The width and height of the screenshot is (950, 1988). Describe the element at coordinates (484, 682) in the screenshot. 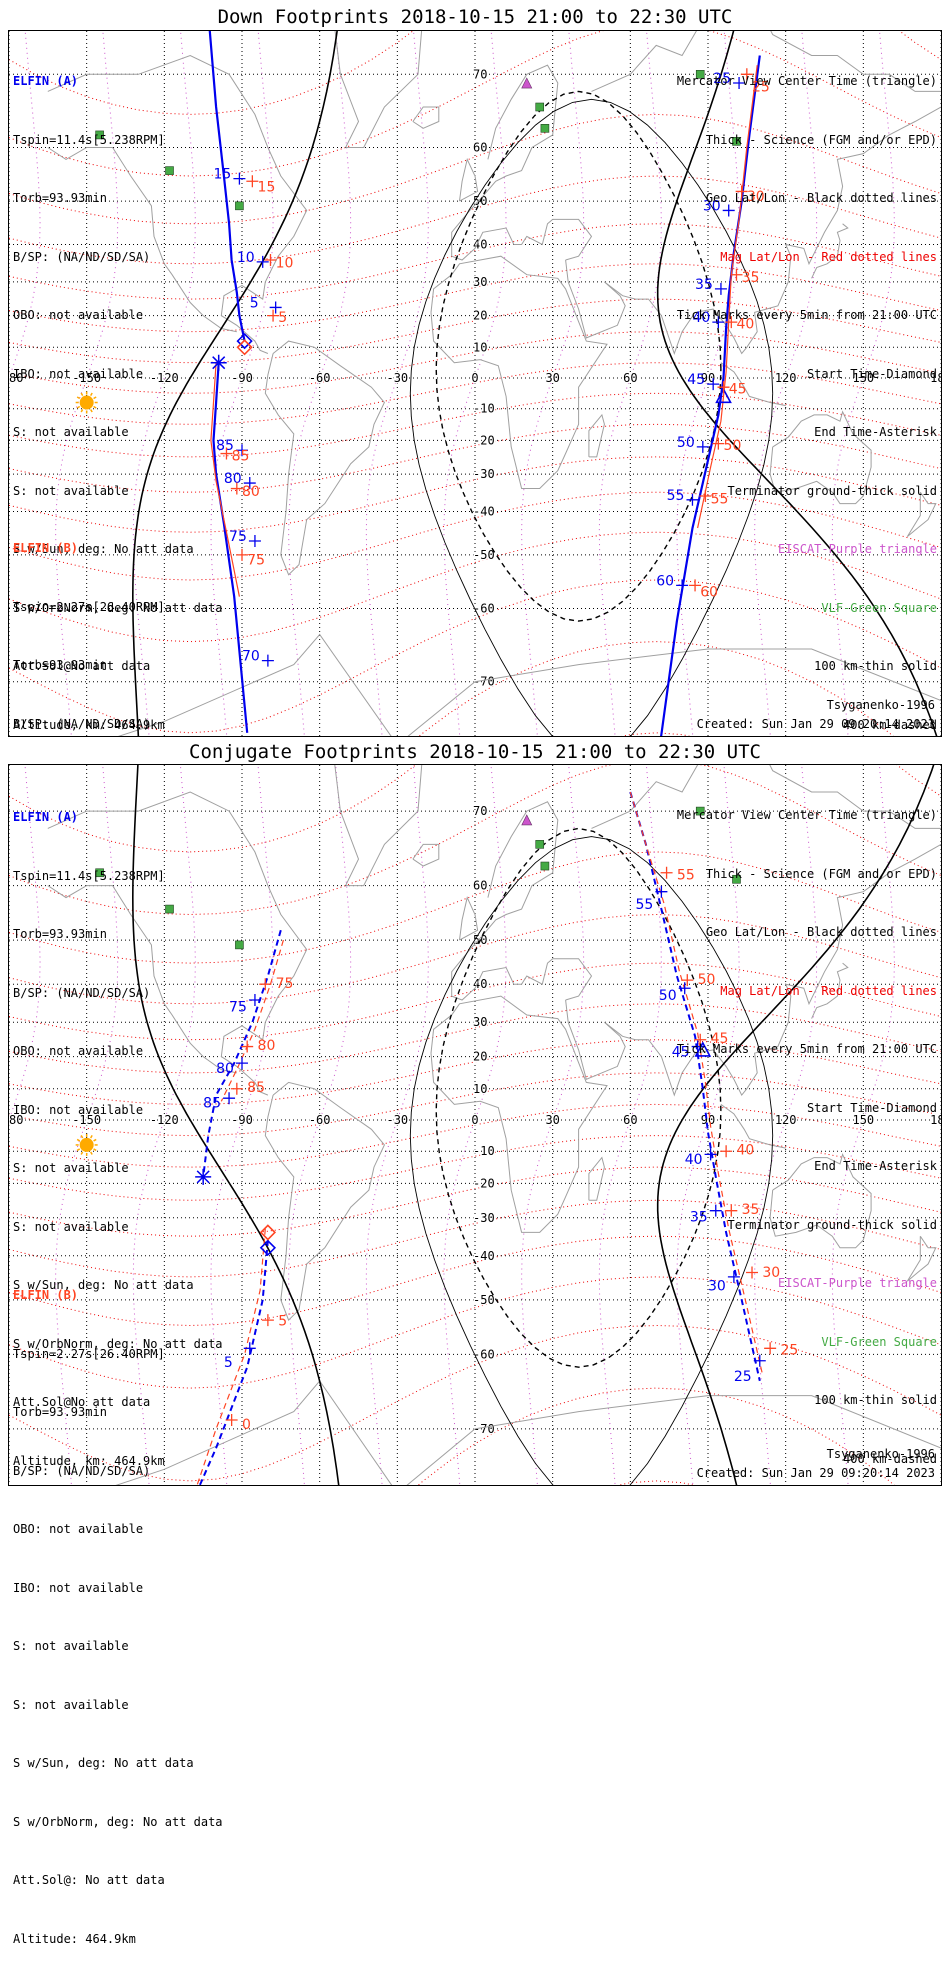

I see `lat-tick-label: -70` at that location.